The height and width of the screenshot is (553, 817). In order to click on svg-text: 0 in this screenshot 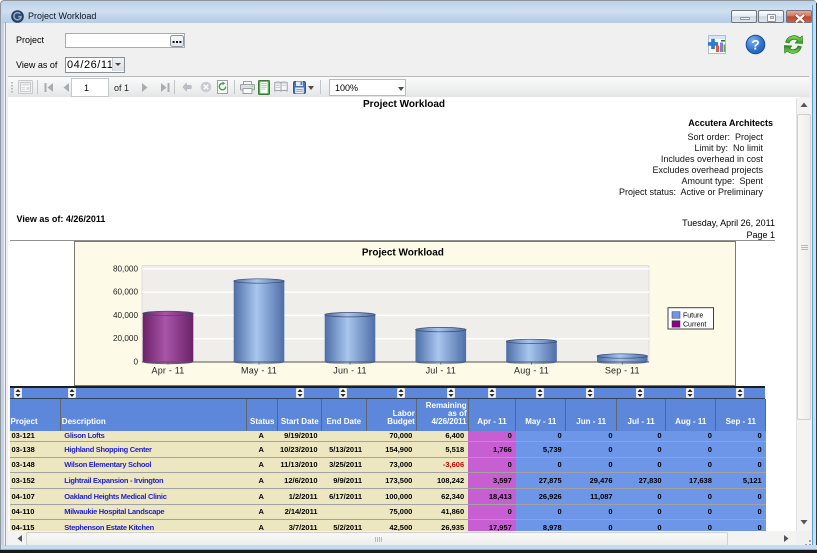, I will do `click(135, 362)`.